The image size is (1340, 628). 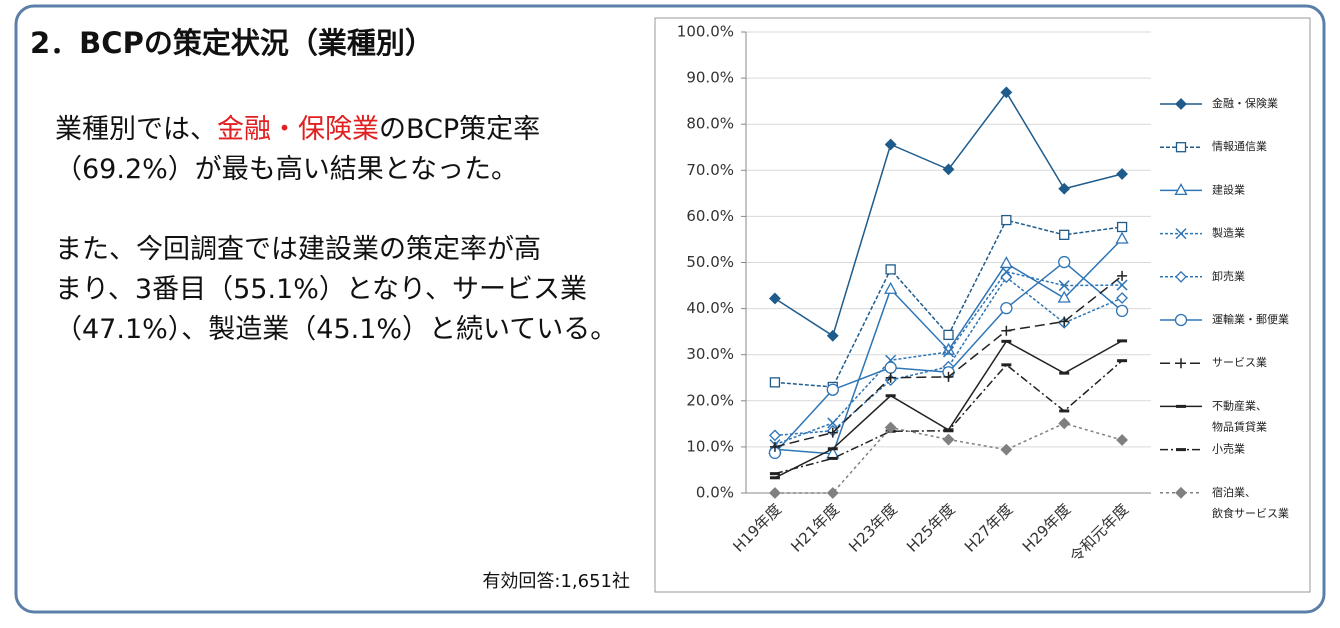 I want to click on y-tick-label: 50.0%, so click(x=710, y=262).